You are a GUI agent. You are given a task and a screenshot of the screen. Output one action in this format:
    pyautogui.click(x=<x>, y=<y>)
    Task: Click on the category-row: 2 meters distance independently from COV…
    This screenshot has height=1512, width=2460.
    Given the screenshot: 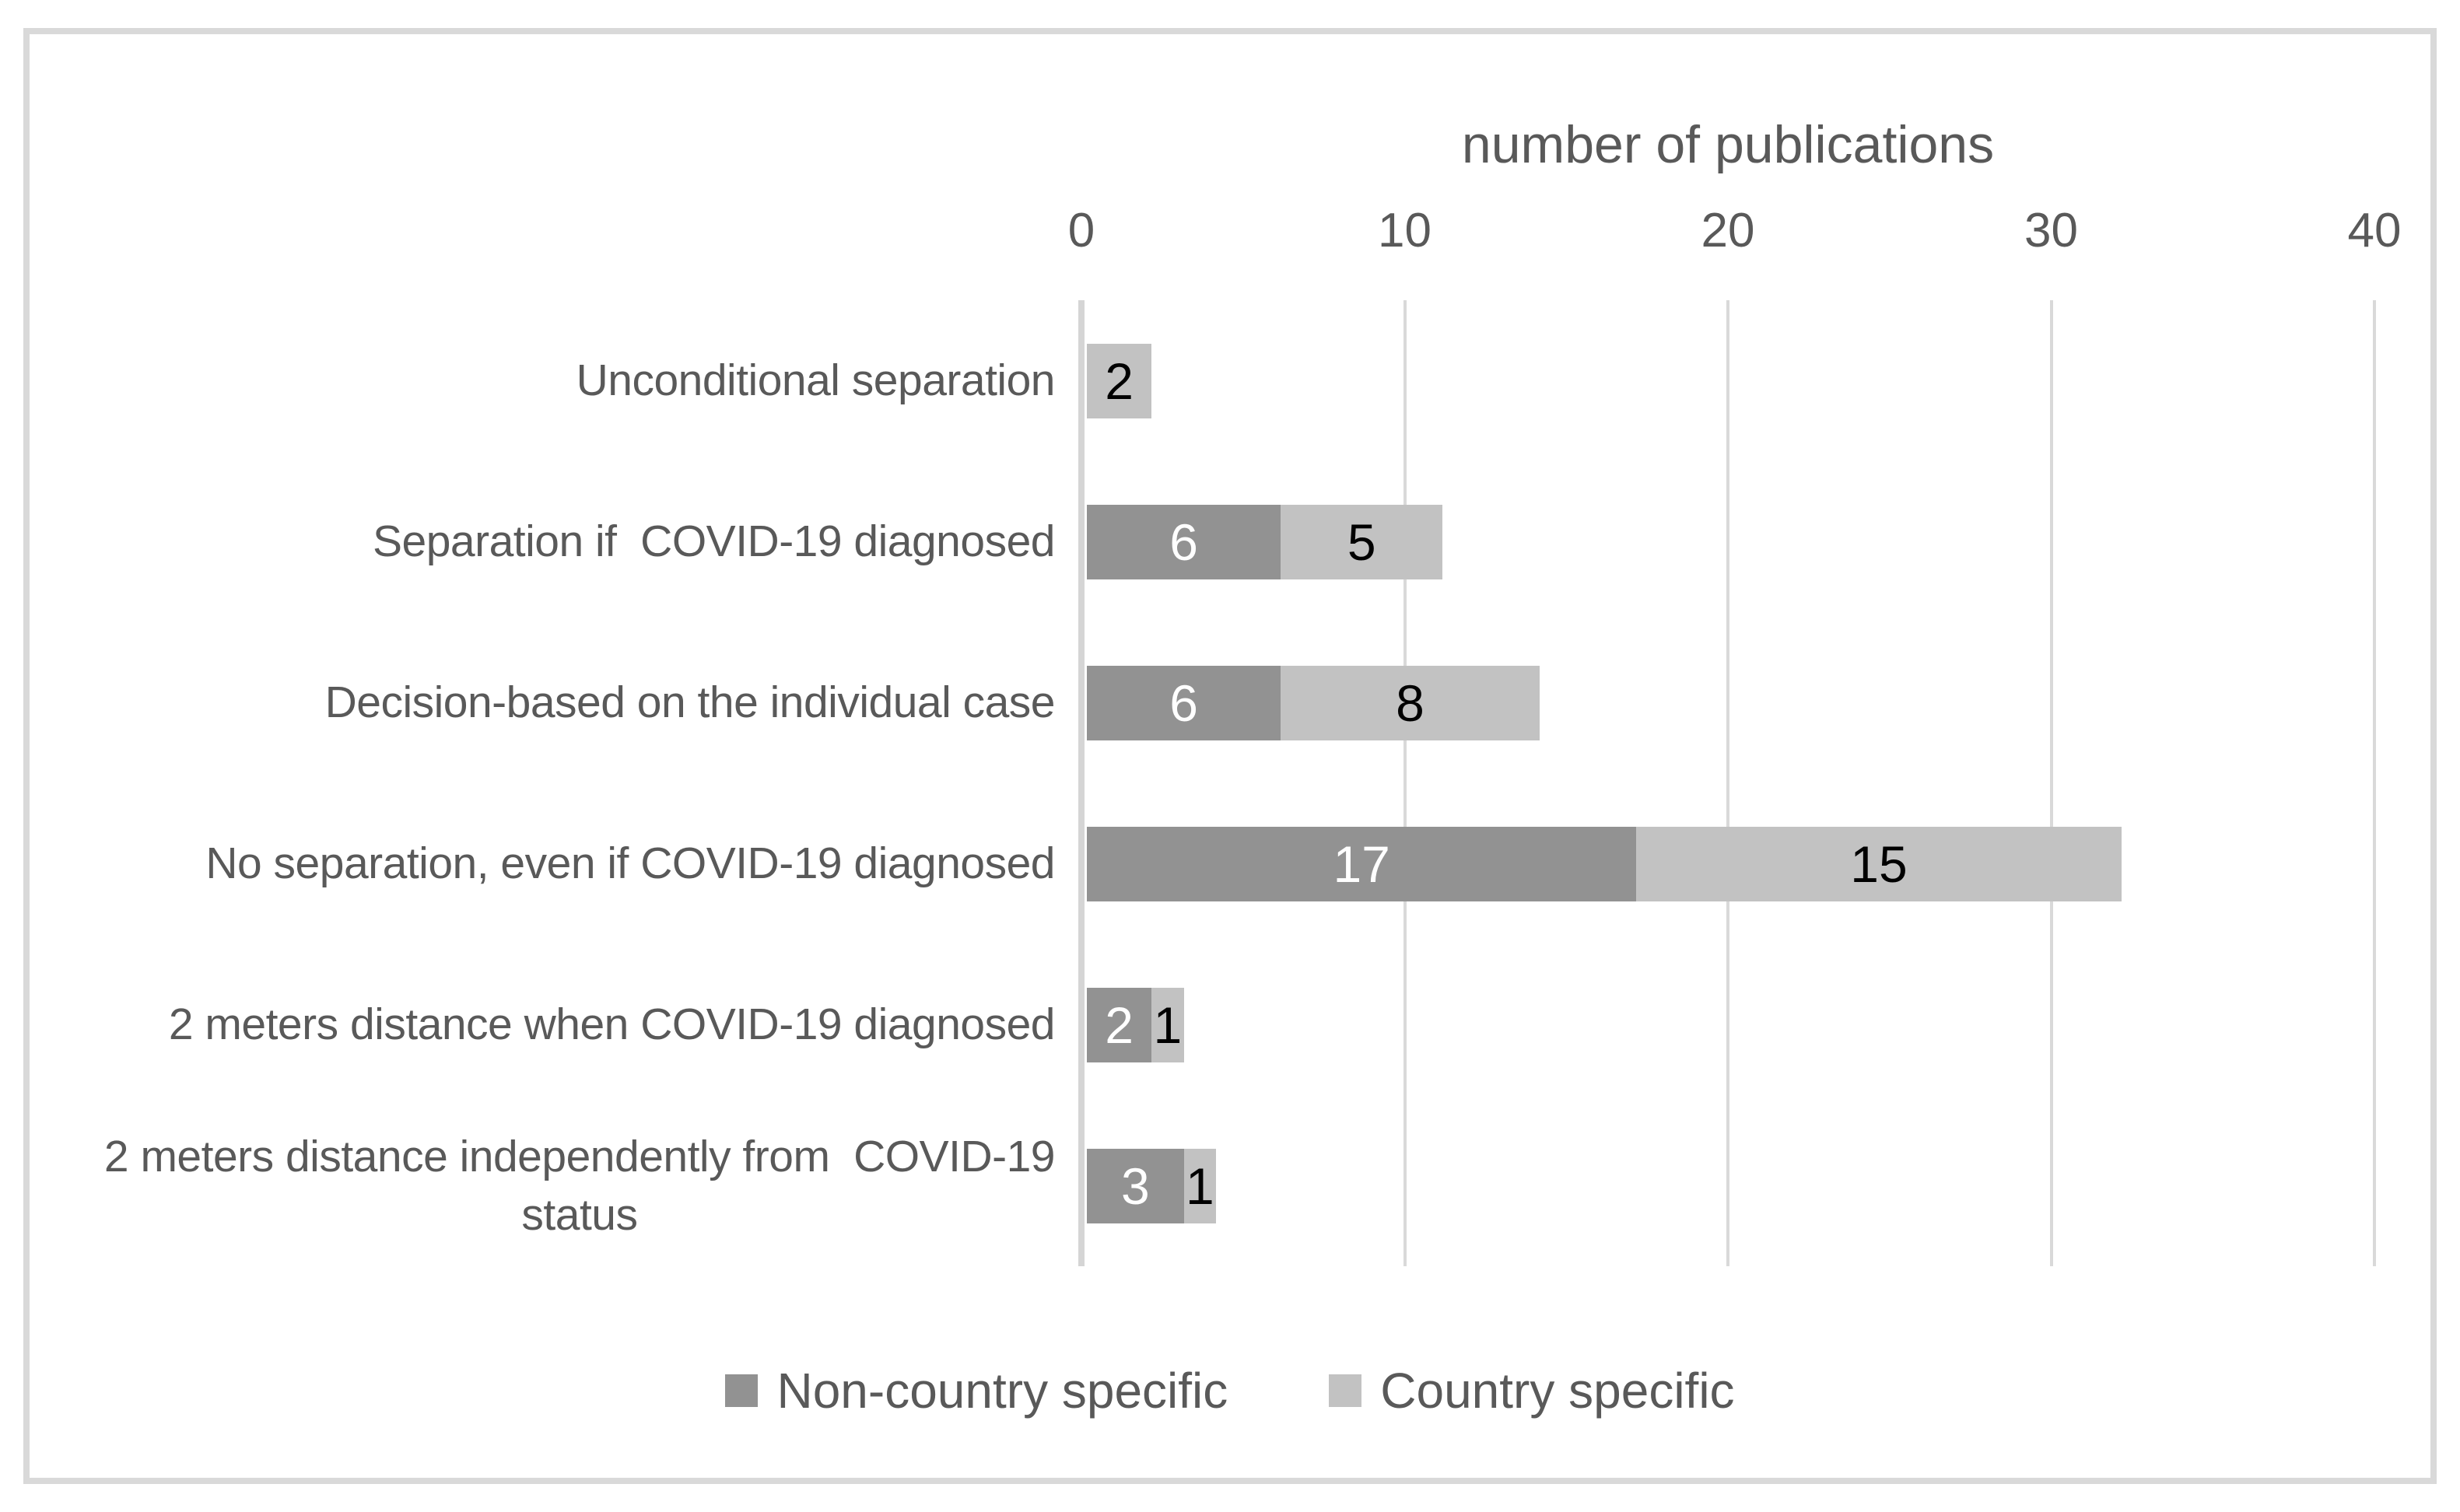 What is the action you would take?
    pyautogui.click(x=542, y=1185)
    